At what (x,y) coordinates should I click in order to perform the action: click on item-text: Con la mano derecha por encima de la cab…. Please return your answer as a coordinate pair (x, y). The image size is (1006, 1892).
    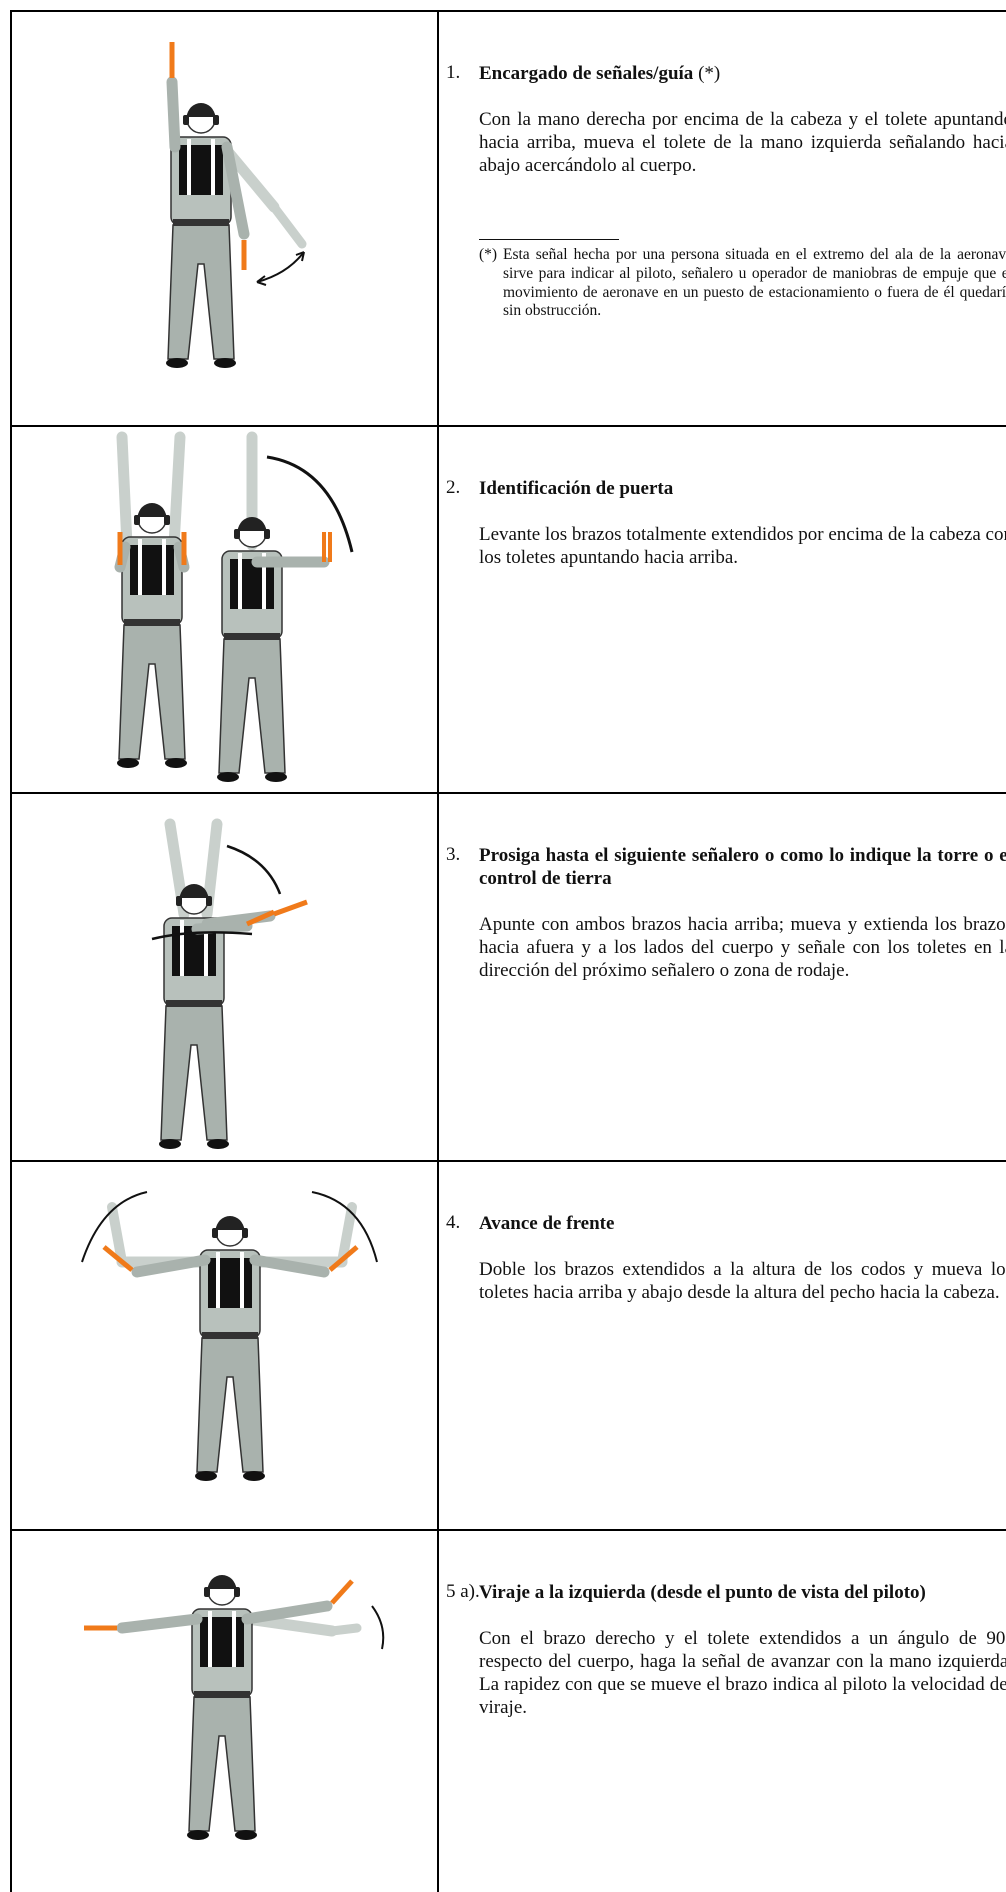
    Looking at the image, I should click on (742, 142).